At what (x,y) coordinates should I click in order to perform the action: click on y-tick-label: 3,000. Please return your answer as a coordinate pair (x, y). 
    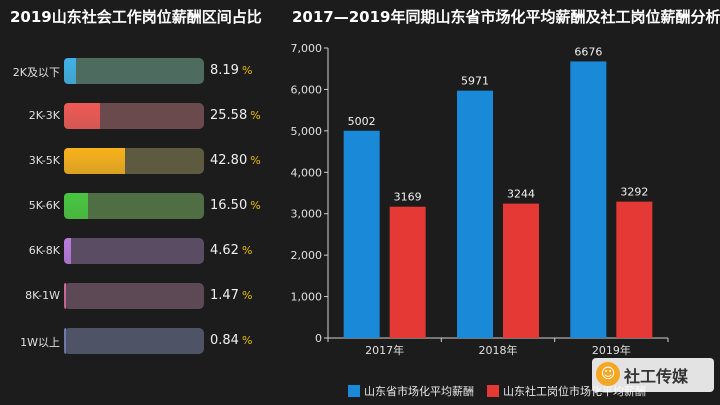
    Looking at the image, I should click on (307, 214).